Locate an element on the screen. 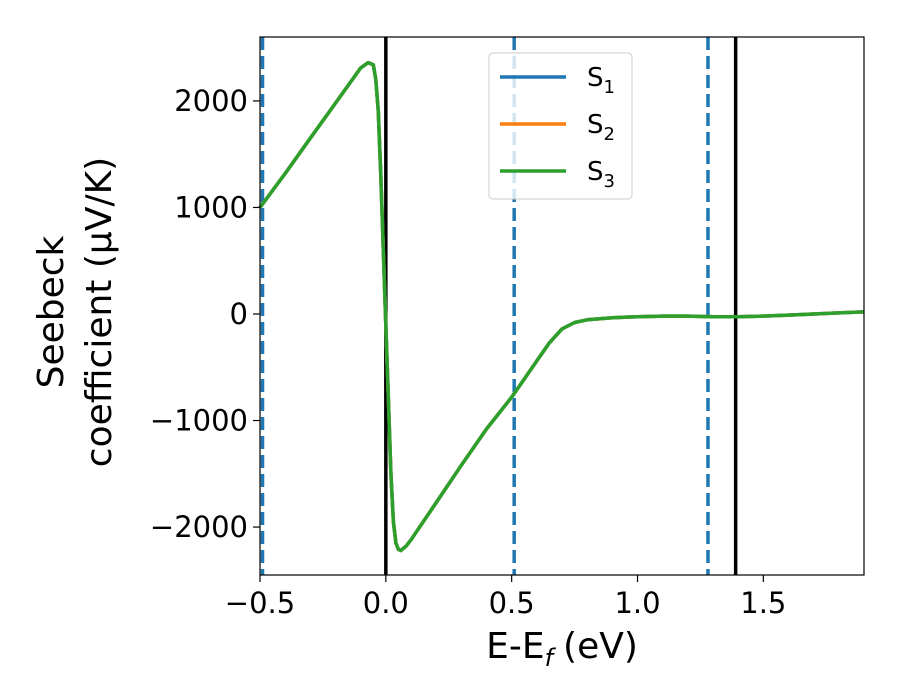 The image size is (900, 700). y-axis-title-line1: Seebeck is located at coordinates (51, 311).